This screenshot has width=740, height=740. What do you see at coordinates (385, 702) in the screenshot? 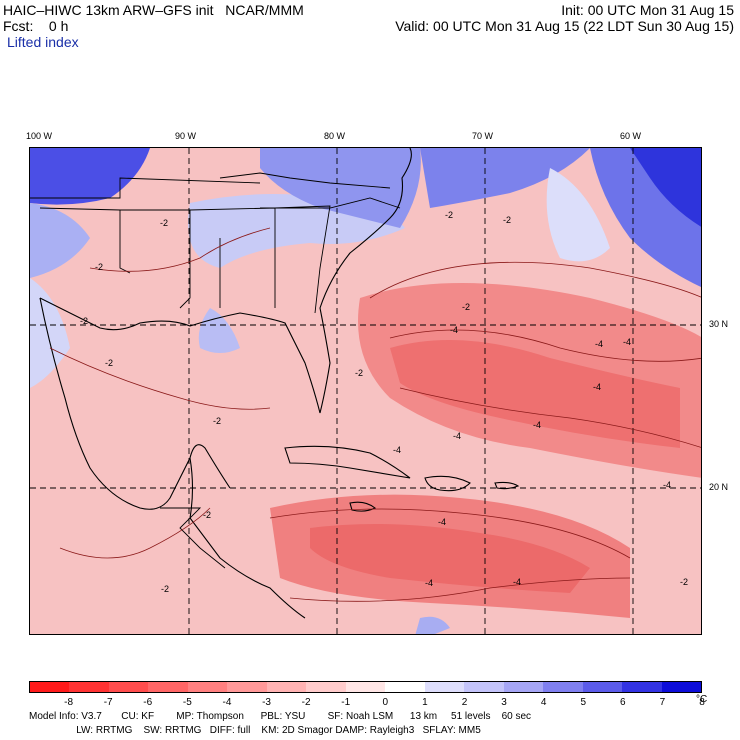
I see `colorbar-tick-label: 0` at bounding box center [385, 702].